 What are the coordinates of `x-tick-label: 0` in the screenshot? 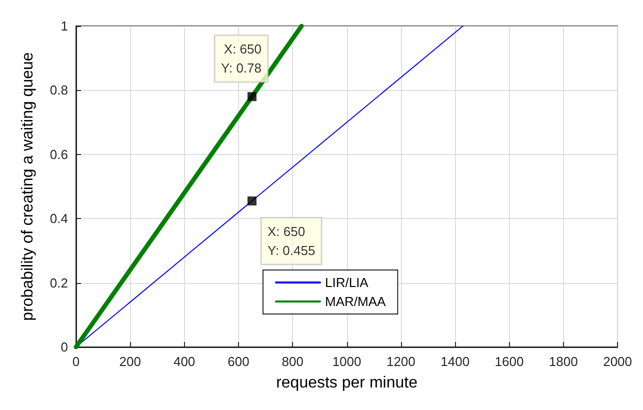 It's located at (76, 361).